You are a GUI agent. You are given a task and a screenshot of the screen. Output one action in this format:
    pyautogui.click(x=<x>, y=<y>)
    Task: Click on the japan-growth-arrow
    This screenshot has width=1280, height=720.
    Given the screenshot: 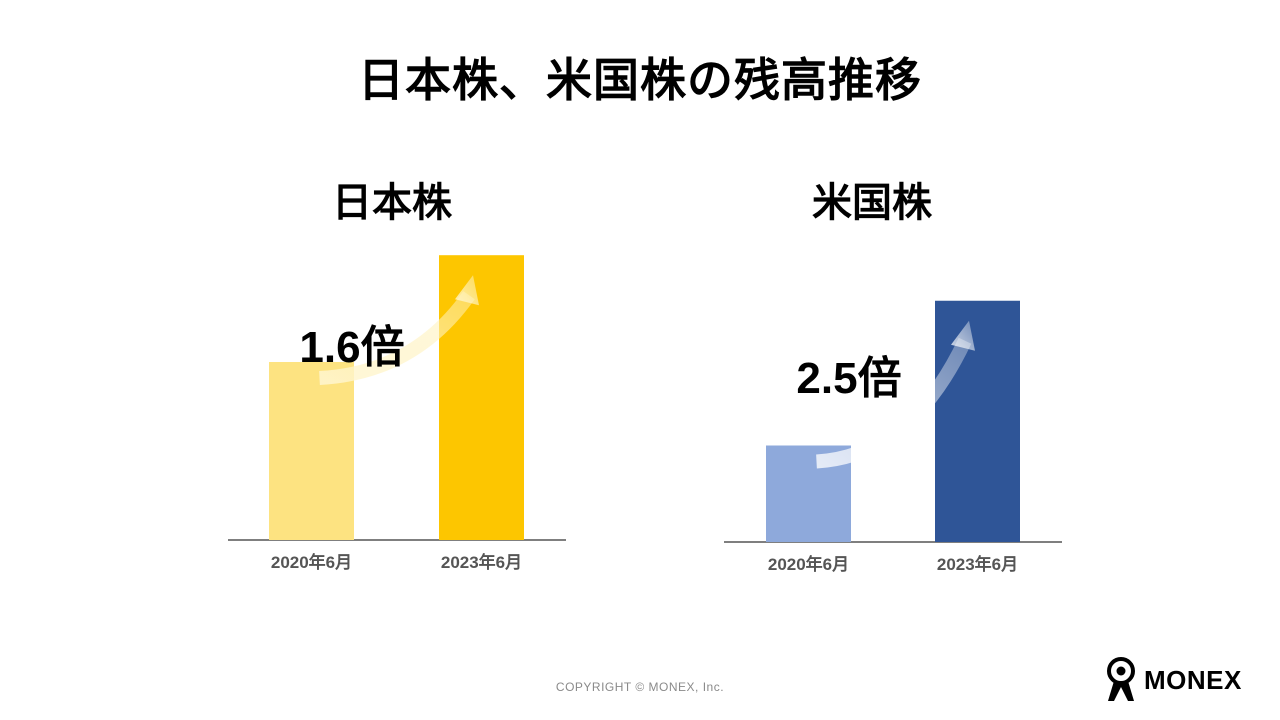 What is the action you would take?
    pyautogui.click(x=399, y=330)
    